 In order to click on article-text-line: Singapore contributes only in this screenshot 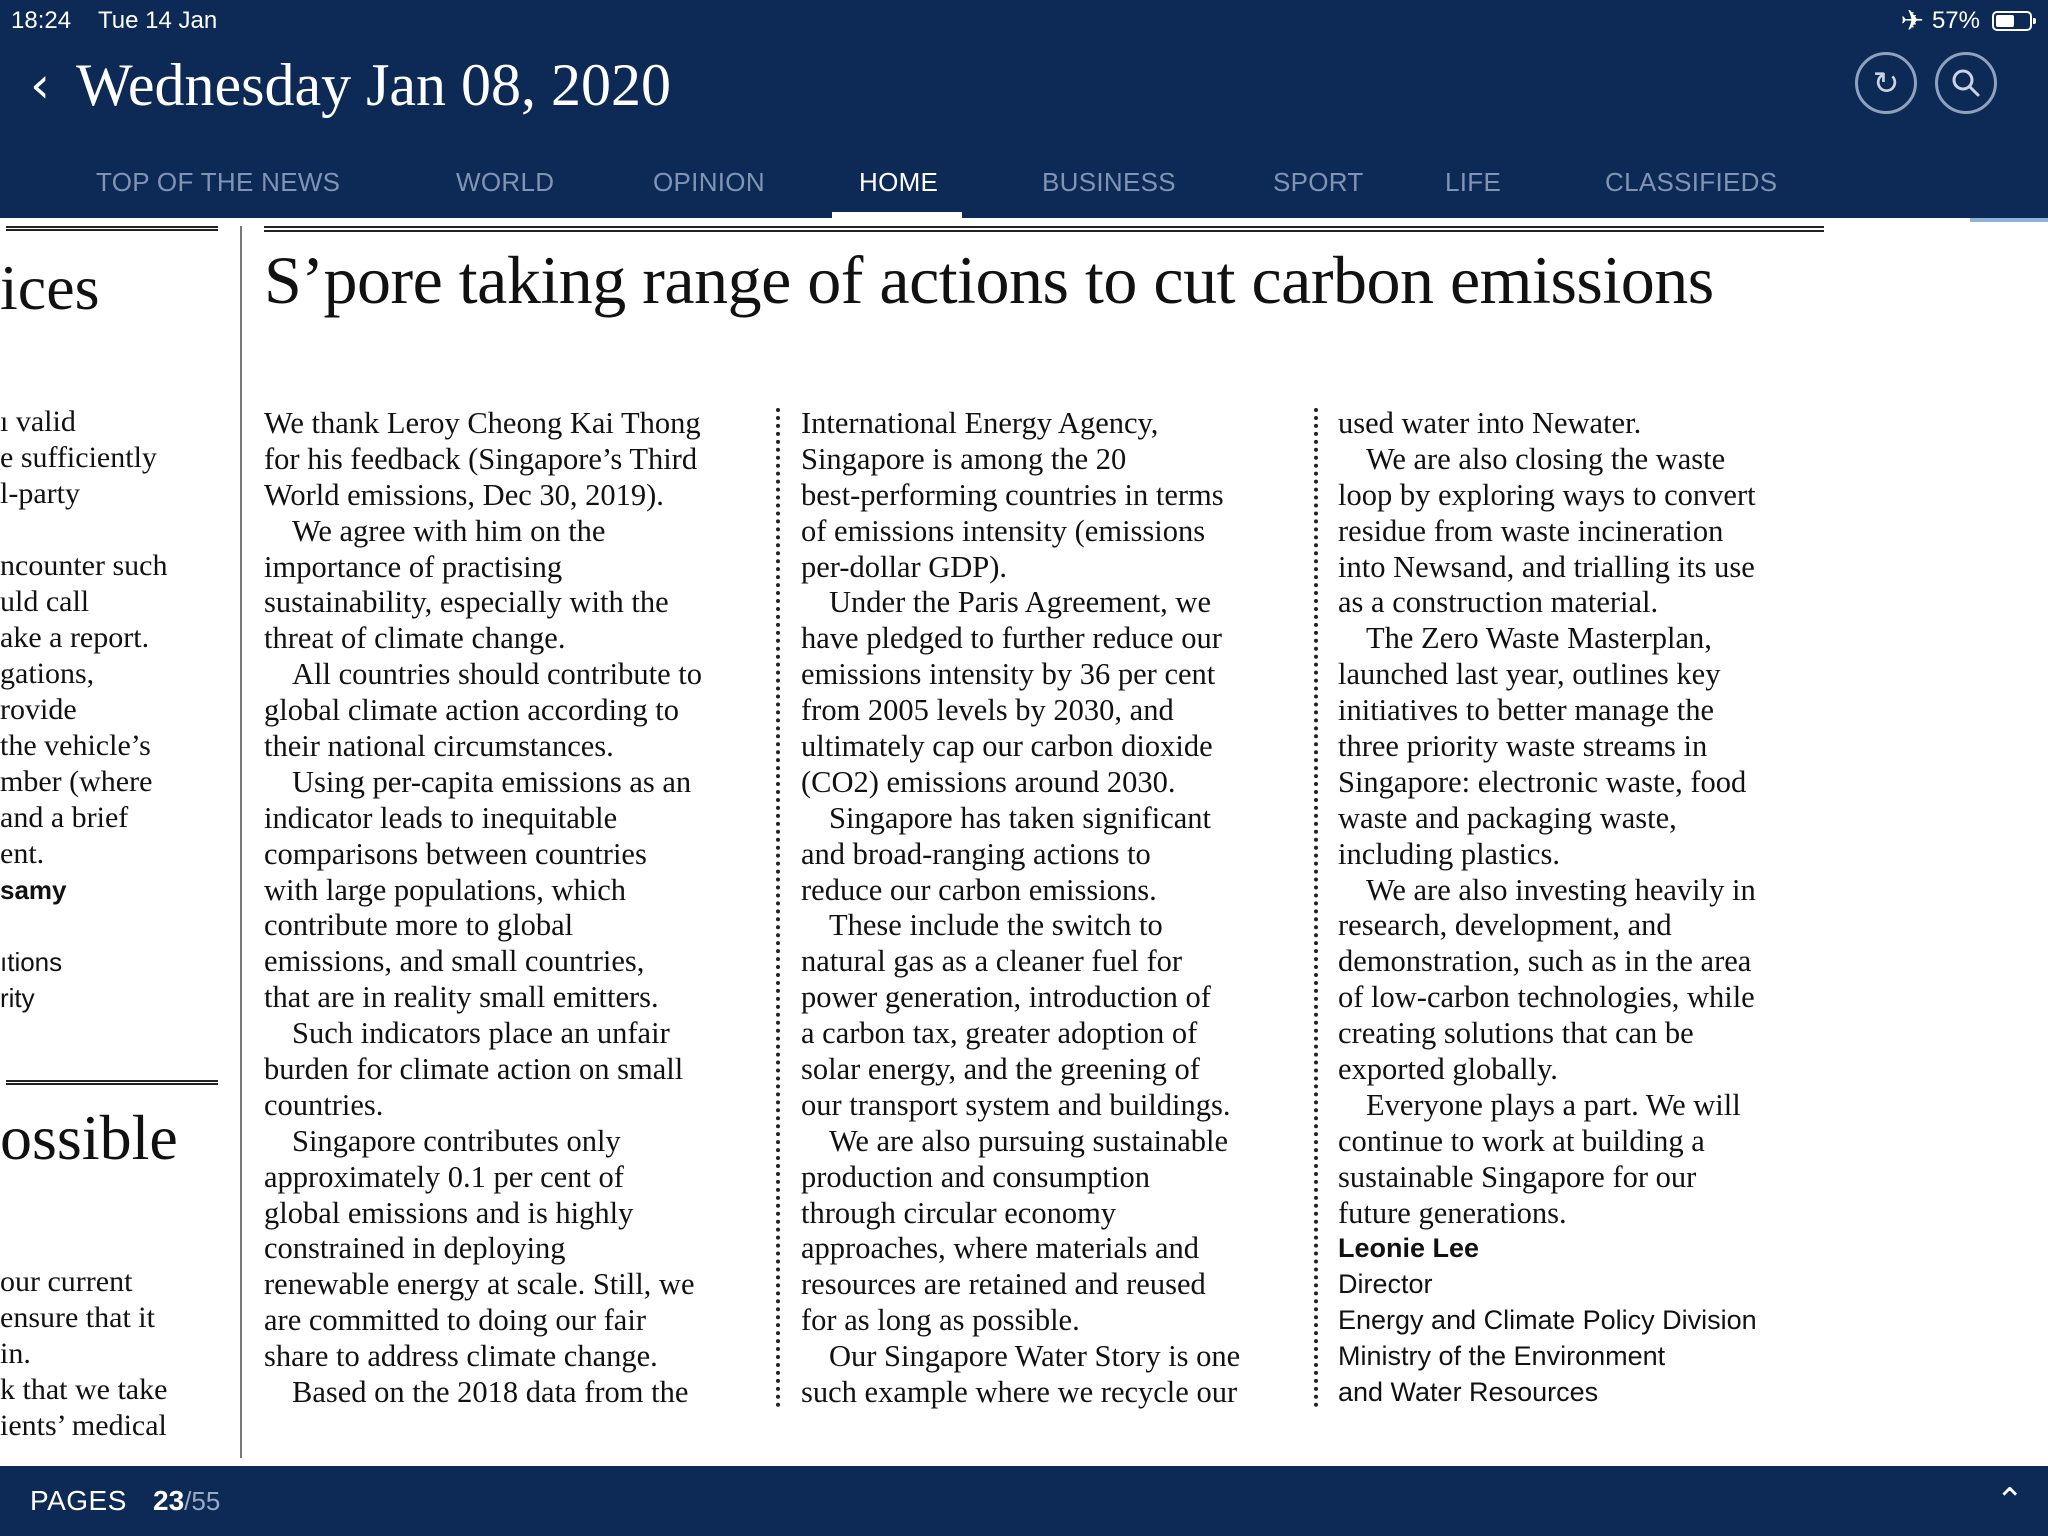, I will do `click(456, 1140)`.